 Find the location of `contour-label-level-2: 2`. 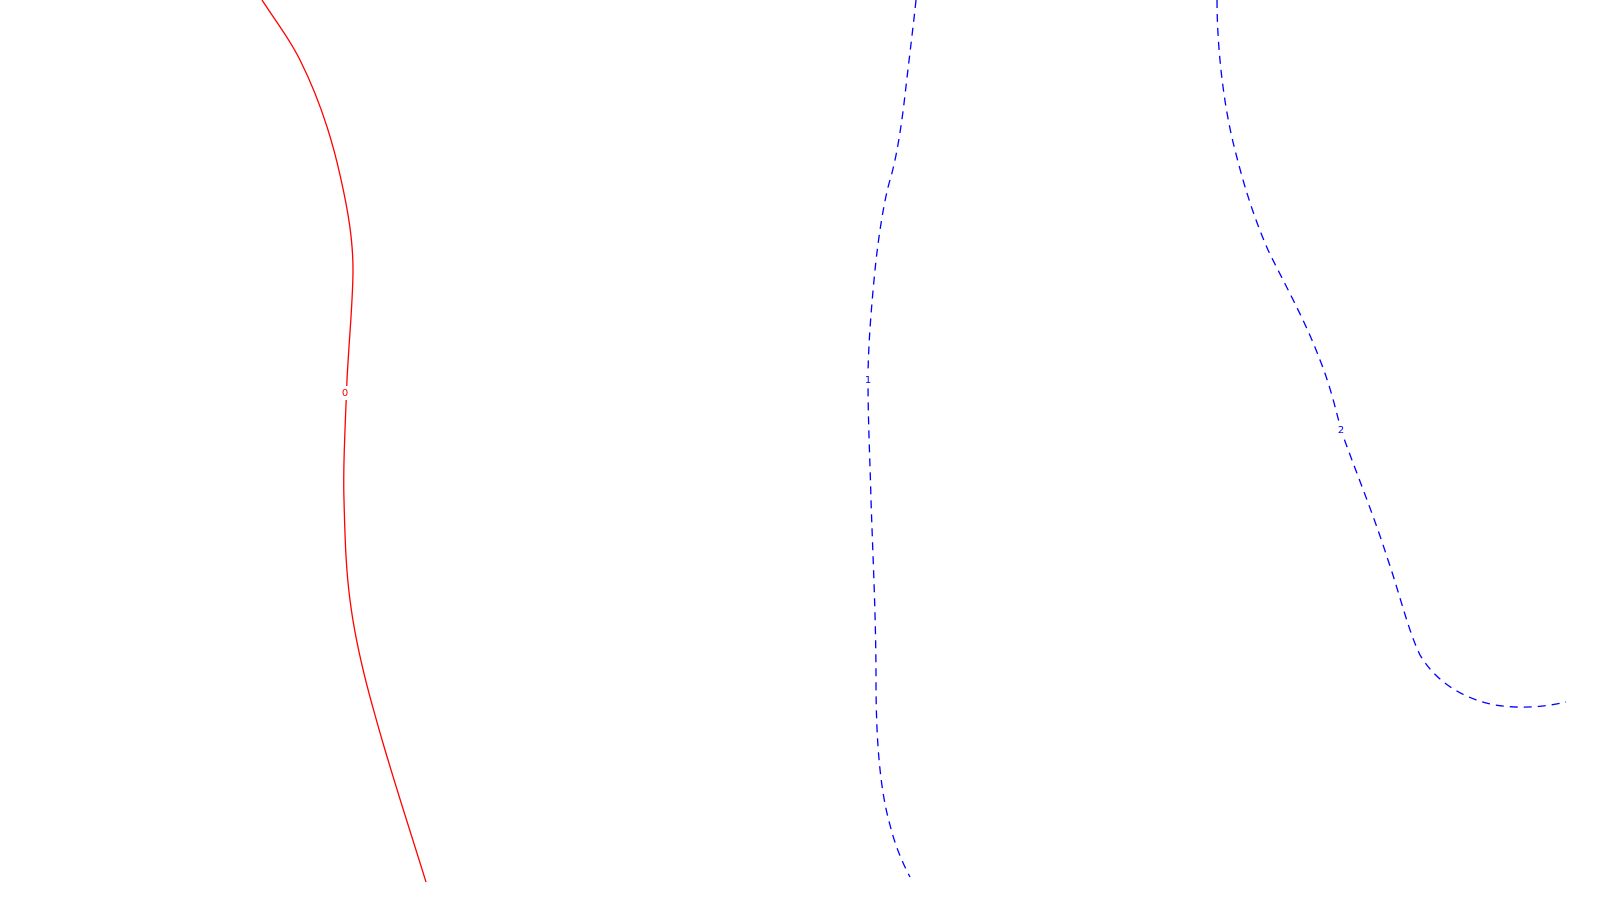

contour-label-level-2: 2 is located at coordinates (1341, 430).